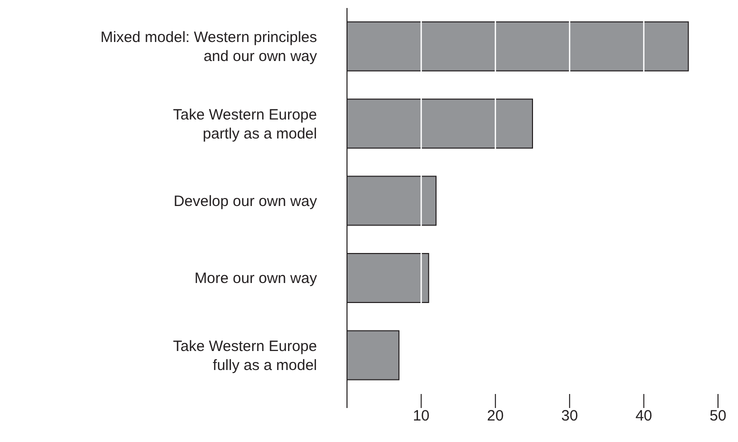 This screenshot has height=442, width=738. I want to click on y-tick-label: Mixed model: Western principles and our own way, so click(209, 46).